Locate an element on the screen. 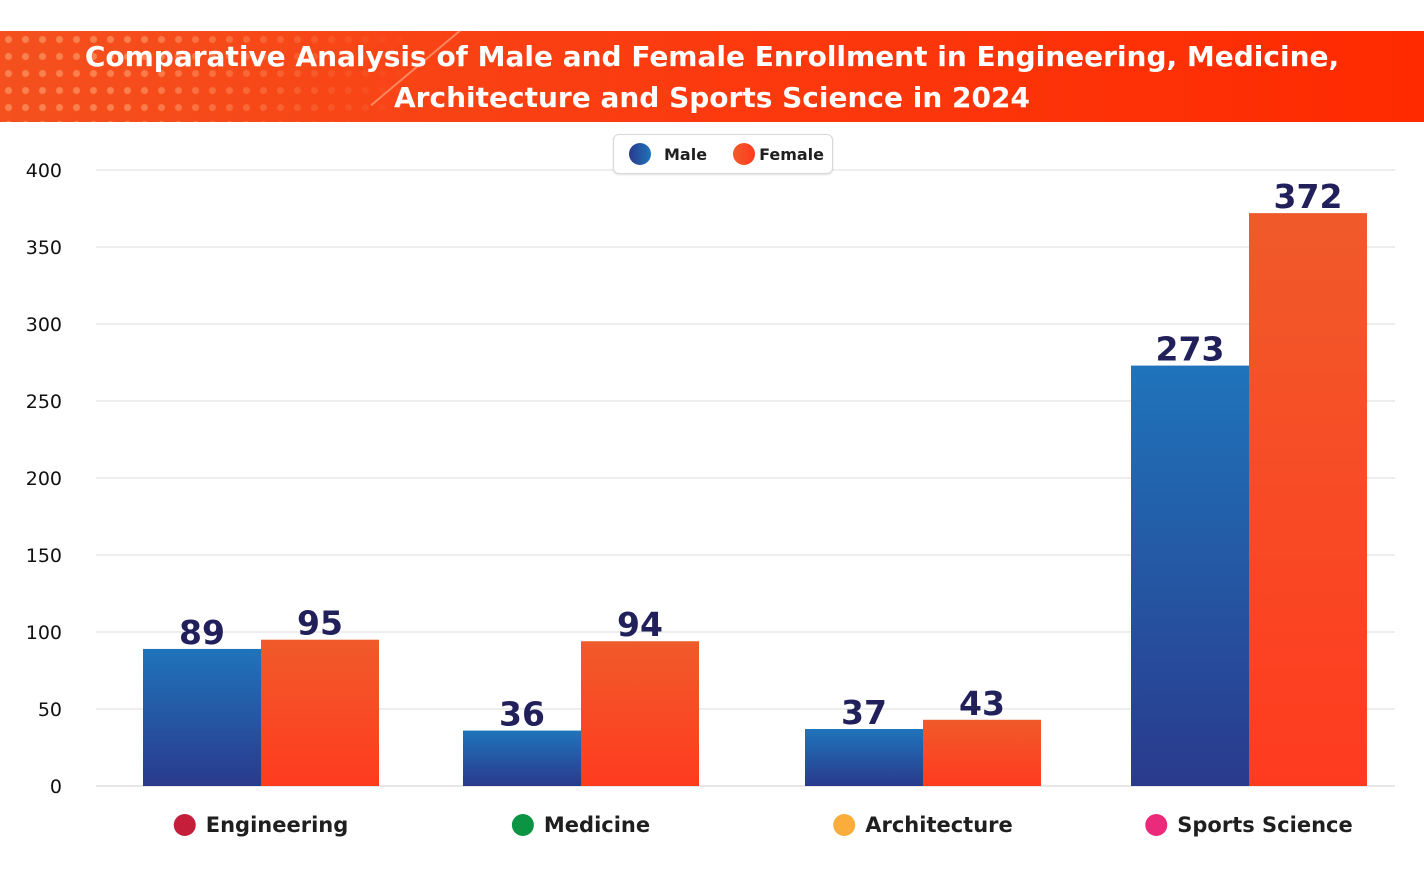 The height and width of the screenshot is (873, 1424). x-tick-engineering: Engineering is located at coordinates (261, 825).